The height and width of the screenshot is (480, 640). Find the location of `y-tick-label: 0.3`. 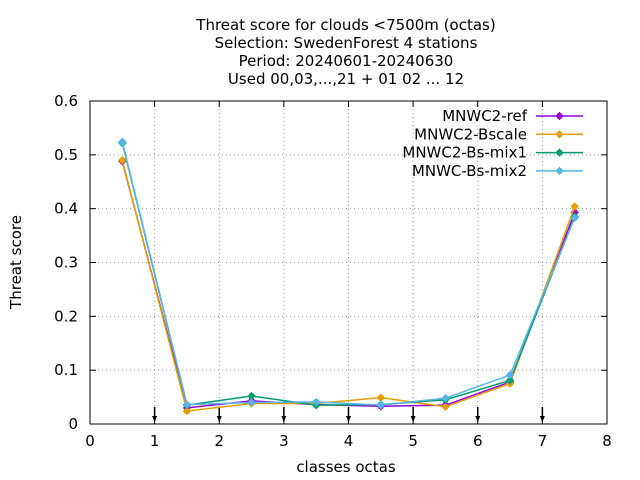

y-tick-label: 0.3 is located at coordinates (66, 263).